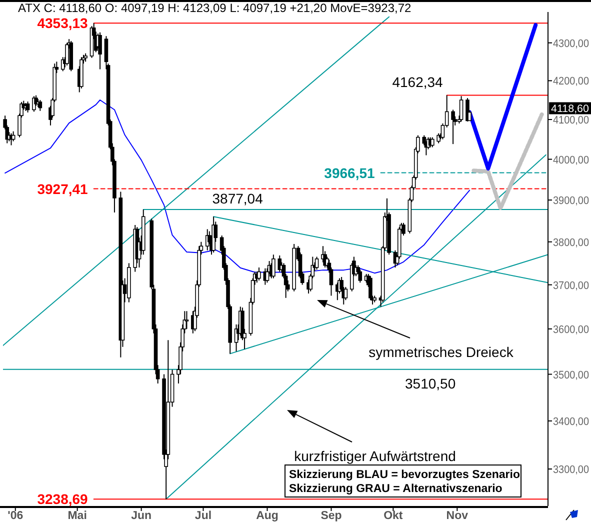 The image size is (591, 523). What do you see at coordinates (404, 475) in the screenshot?
I see `annotation: Skizzierung BLAU = bevorzugtes Szenario` at bounding box center [404, 475].